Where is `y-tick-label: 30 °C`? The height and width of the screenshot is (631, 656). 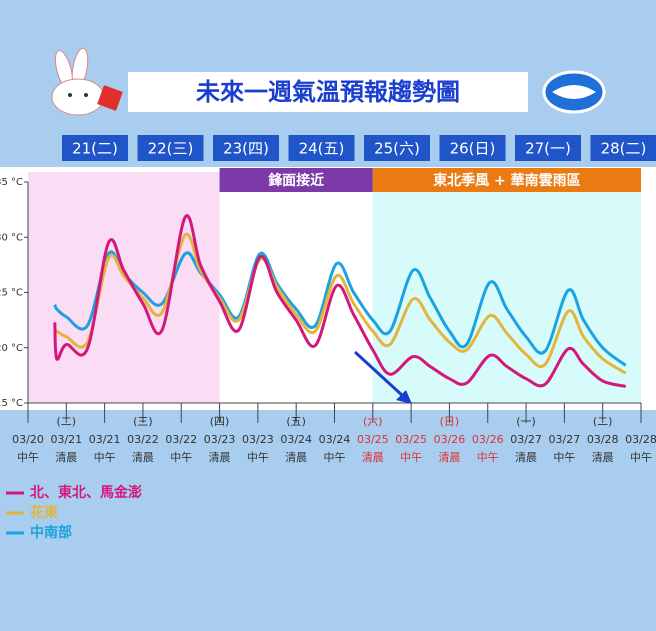 y-tick-label: 30 °C is located at coordinates (11, 237).